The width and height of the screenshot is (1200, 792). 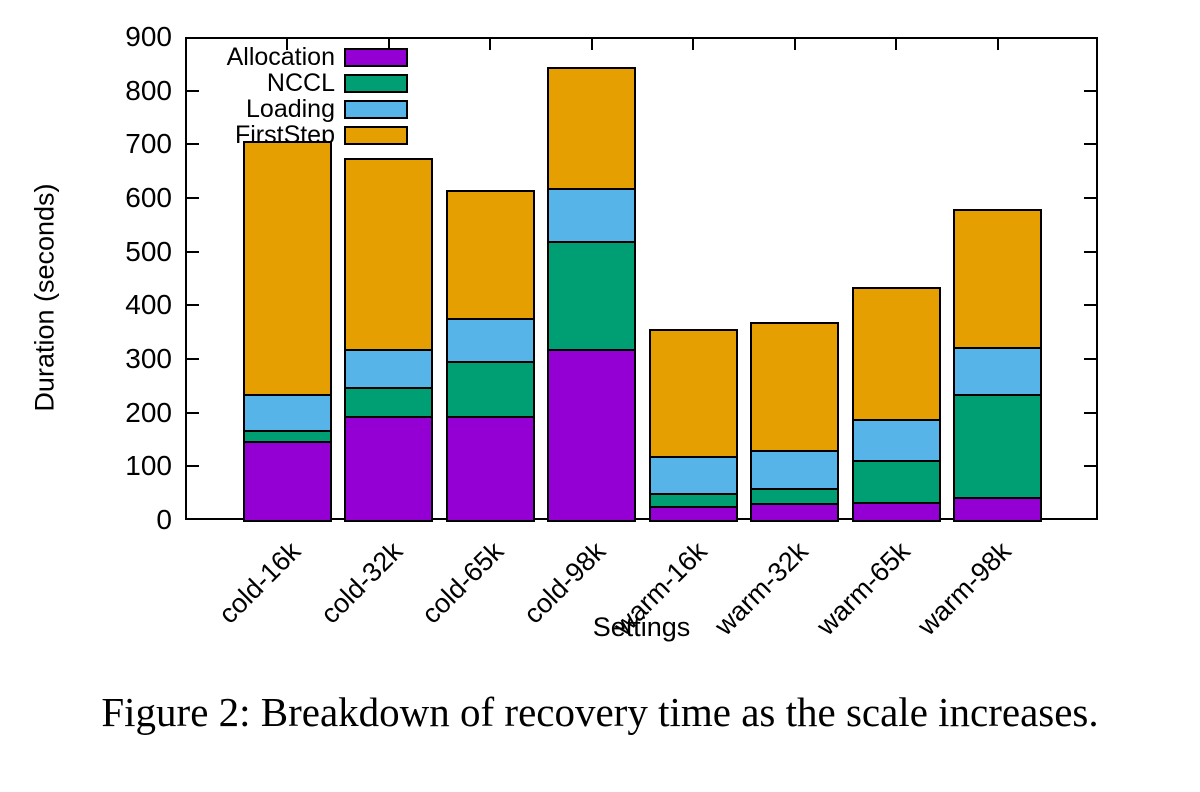 I want to click on legend-swatch-firststep, so click(x=376, y=135).